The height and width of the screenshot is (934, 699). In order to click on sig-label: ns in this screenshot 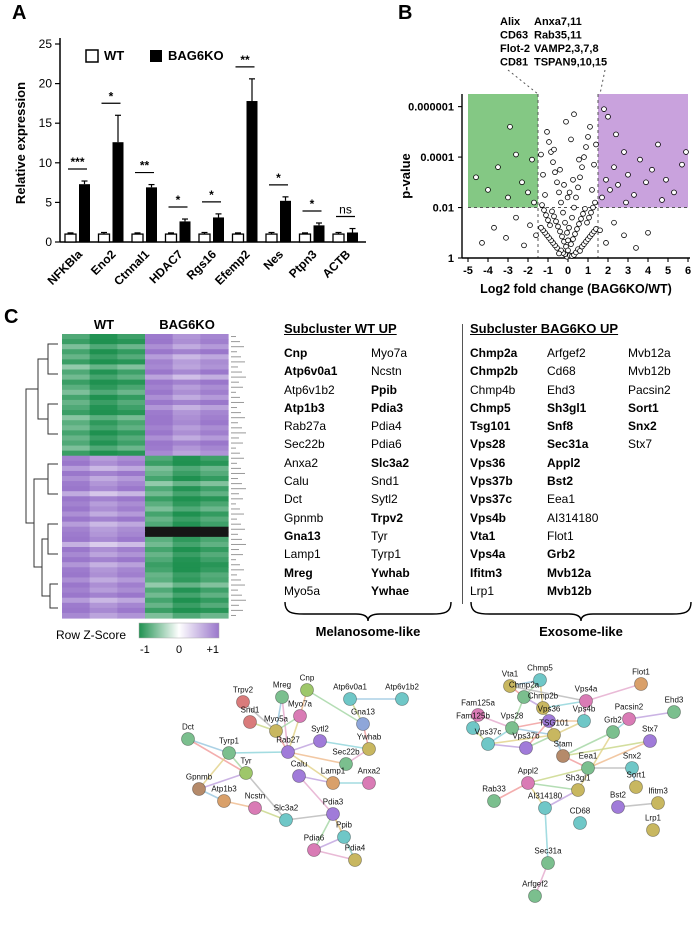, I will do `click(345, 210)`.